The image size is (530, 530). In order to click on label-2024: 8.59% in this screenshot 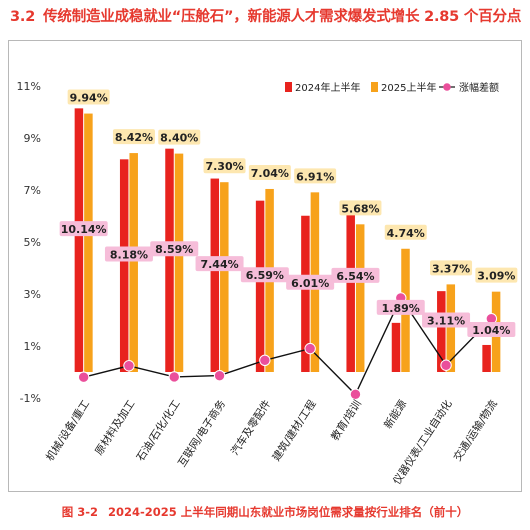, I will do `click(174, 249)`.